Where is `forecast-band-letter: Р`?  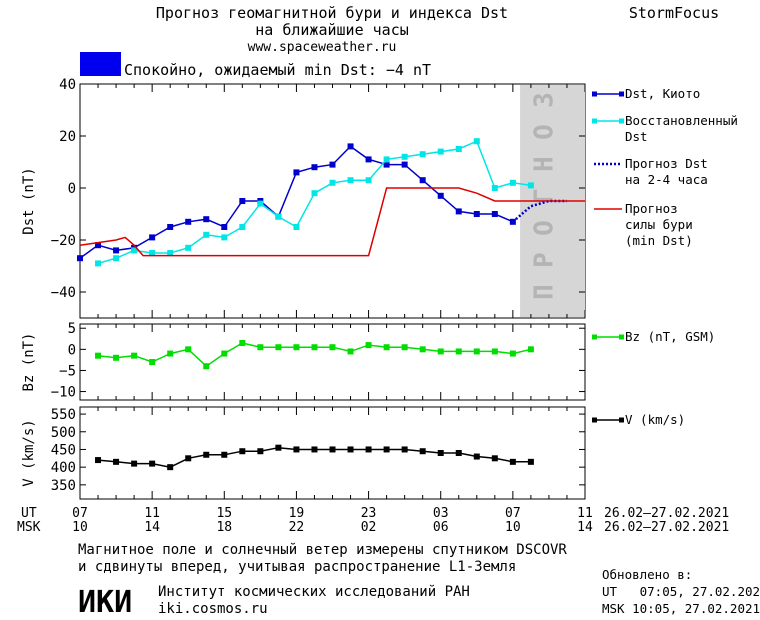
forecast-band-letter: Р is located at coordinates (545, 260).